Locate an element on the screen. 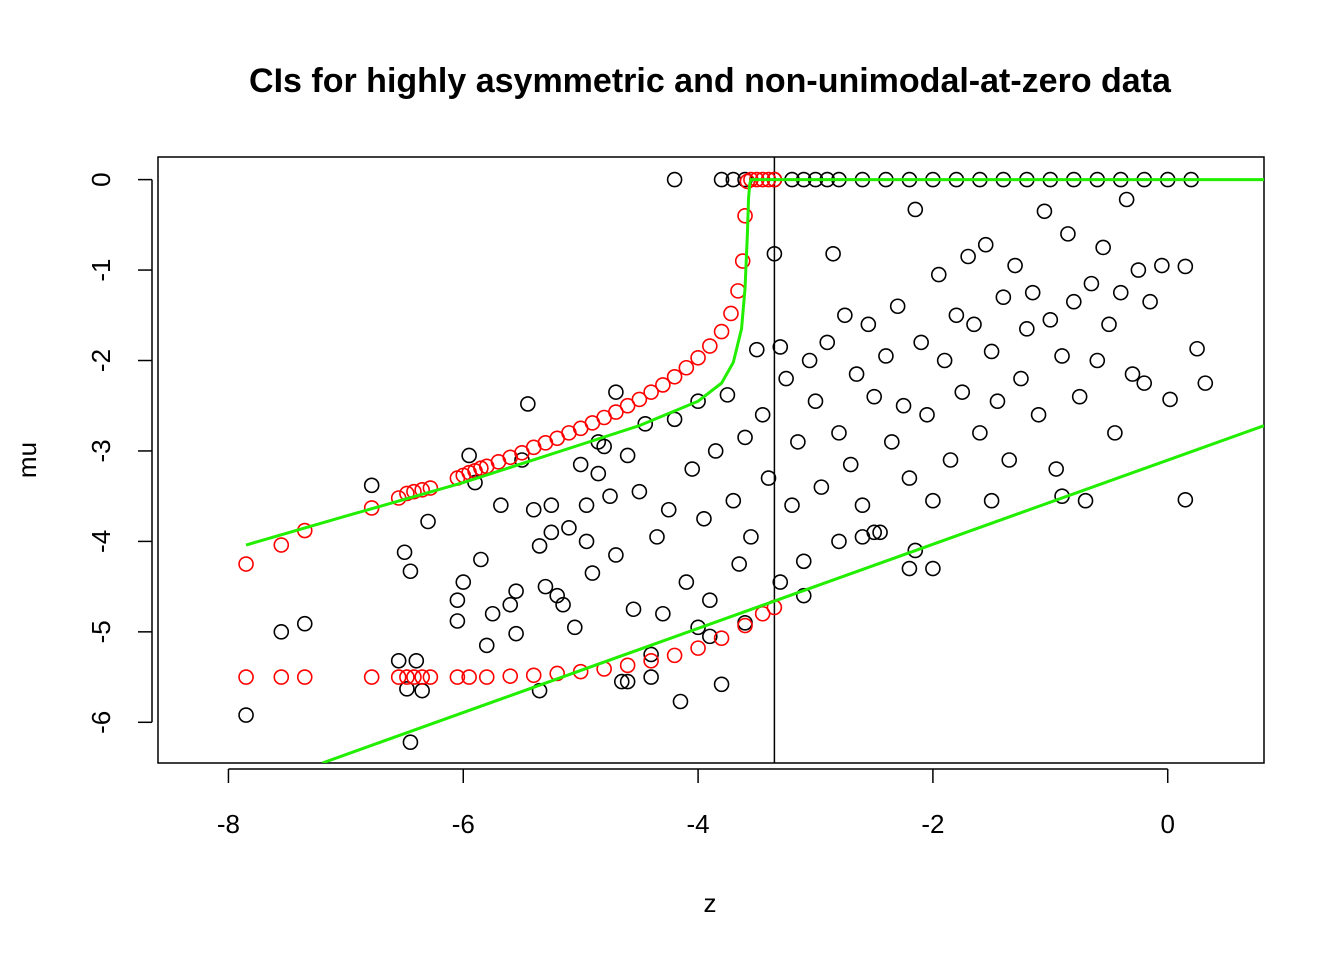 The width and height of the screenshot is (1344, 960). x-tick-label-4: 0 is located at coordinates (1167, 824).